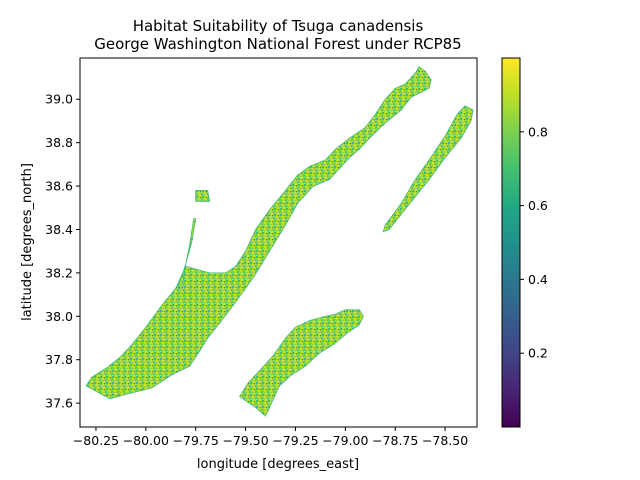 The width and height of the screenshot is (640, 480). Describe the element at coordinates (62, 251) in the screenshot. I see `y-axis-ticks: 37.6 37.8 38.0 38.2 38.4 38.6 38.8 39.0` at that location.